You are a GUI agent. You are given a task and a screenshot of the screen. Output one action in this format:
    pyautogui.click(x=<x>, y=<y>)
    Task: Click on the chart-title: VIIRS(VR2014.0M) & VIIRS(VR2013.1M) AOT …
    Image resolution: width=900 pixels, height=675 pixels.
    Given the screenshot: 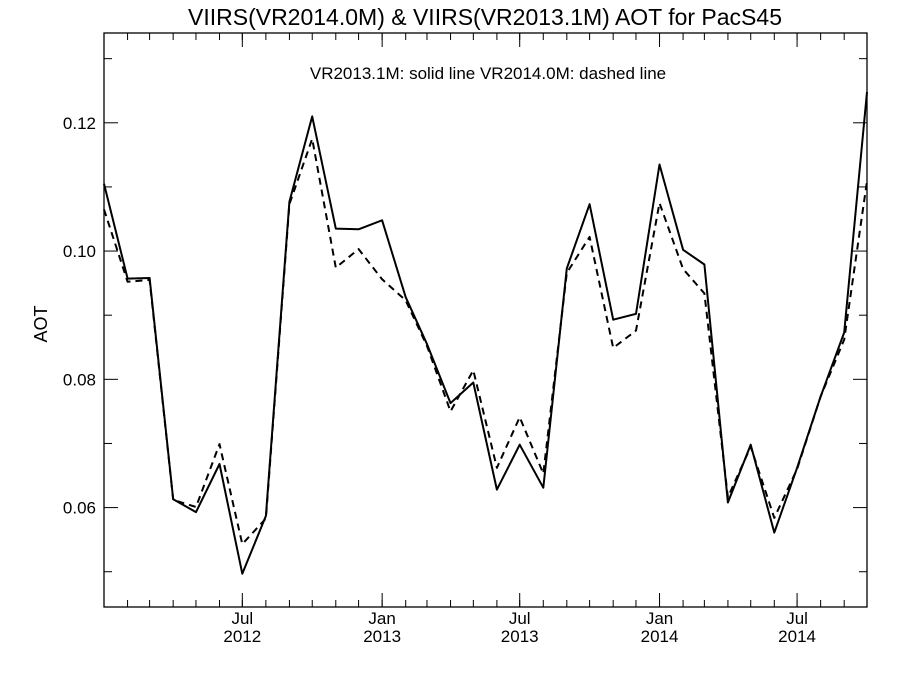 What is the action you would take?
    pyautogui.click(x=485, y=17)
    